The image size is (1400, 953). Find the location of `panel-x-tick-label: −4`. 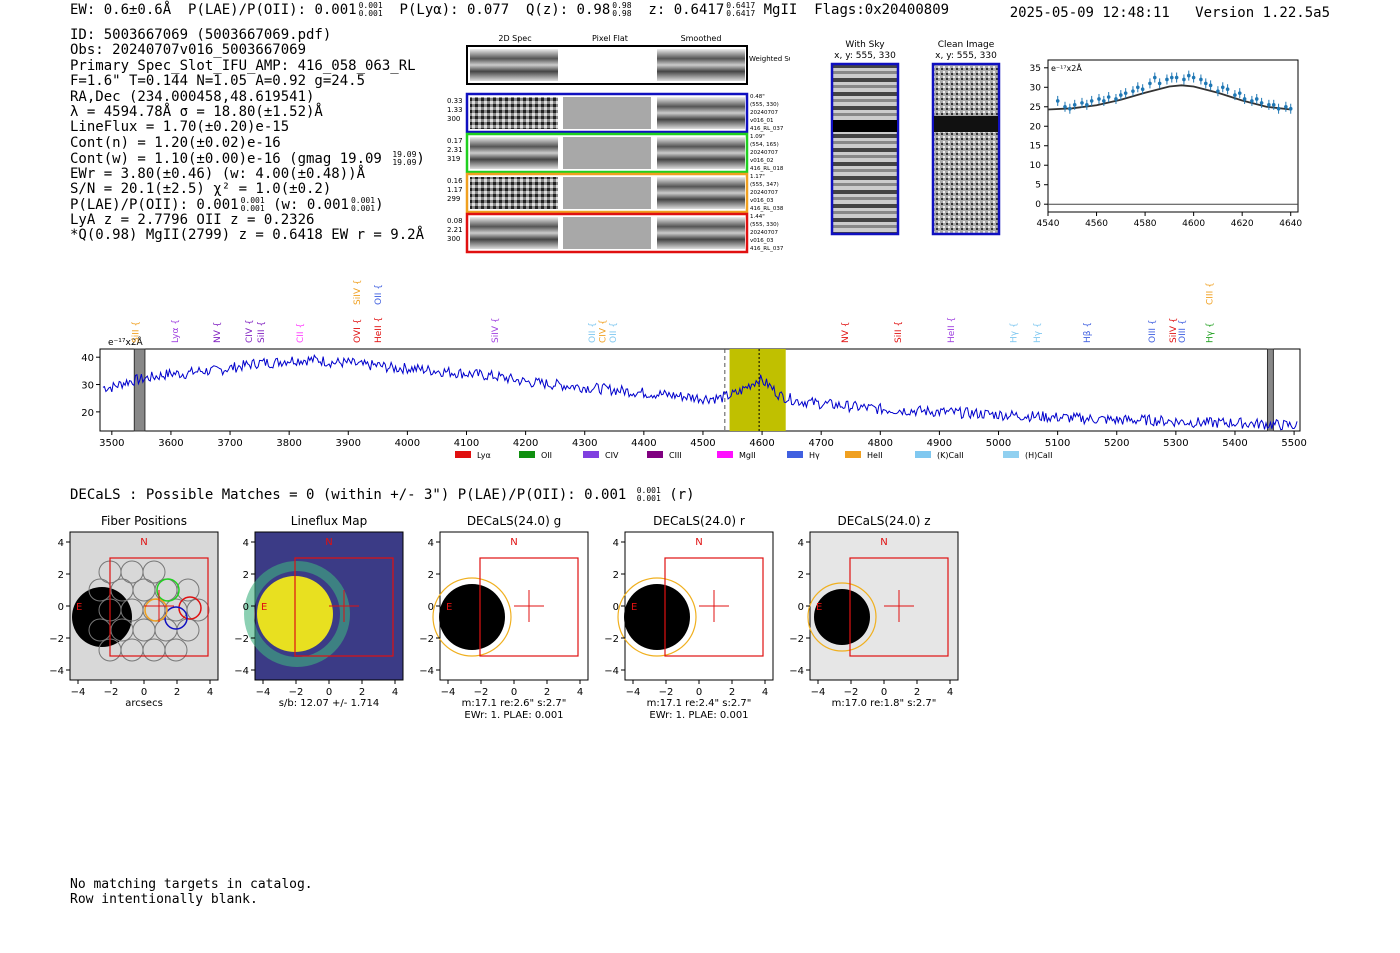

panel-x-tick-label: −4 is located at coordinates (818, 692).